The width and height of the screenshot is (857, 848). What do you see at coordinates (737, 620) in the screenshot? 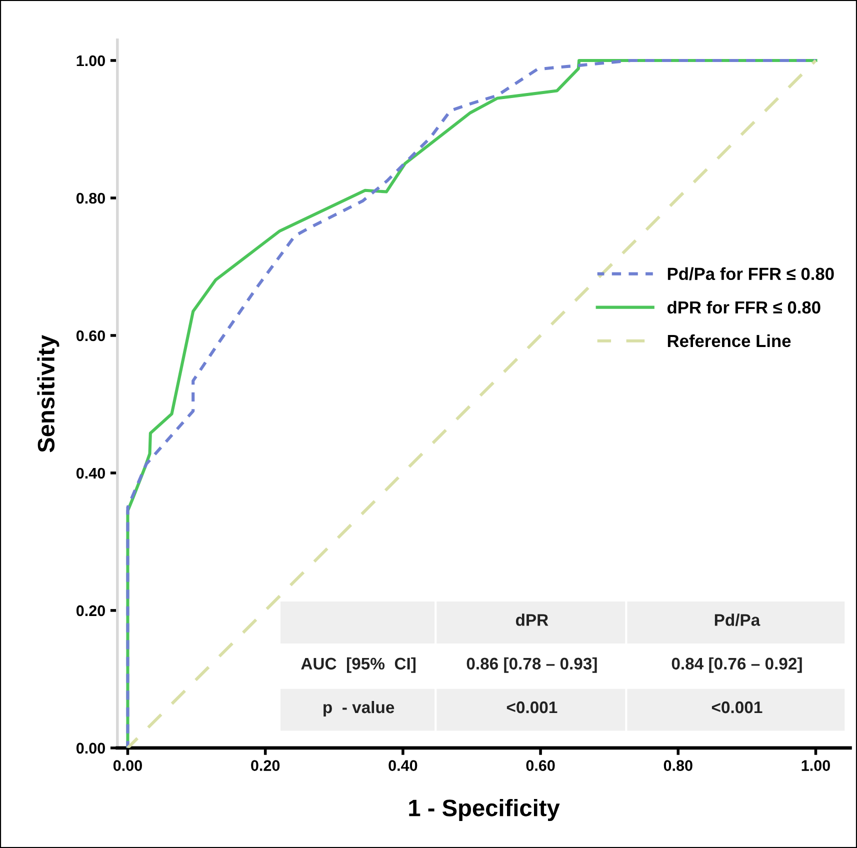
I see `annotation: Pd/Pa` at bounding box center [737, 620].